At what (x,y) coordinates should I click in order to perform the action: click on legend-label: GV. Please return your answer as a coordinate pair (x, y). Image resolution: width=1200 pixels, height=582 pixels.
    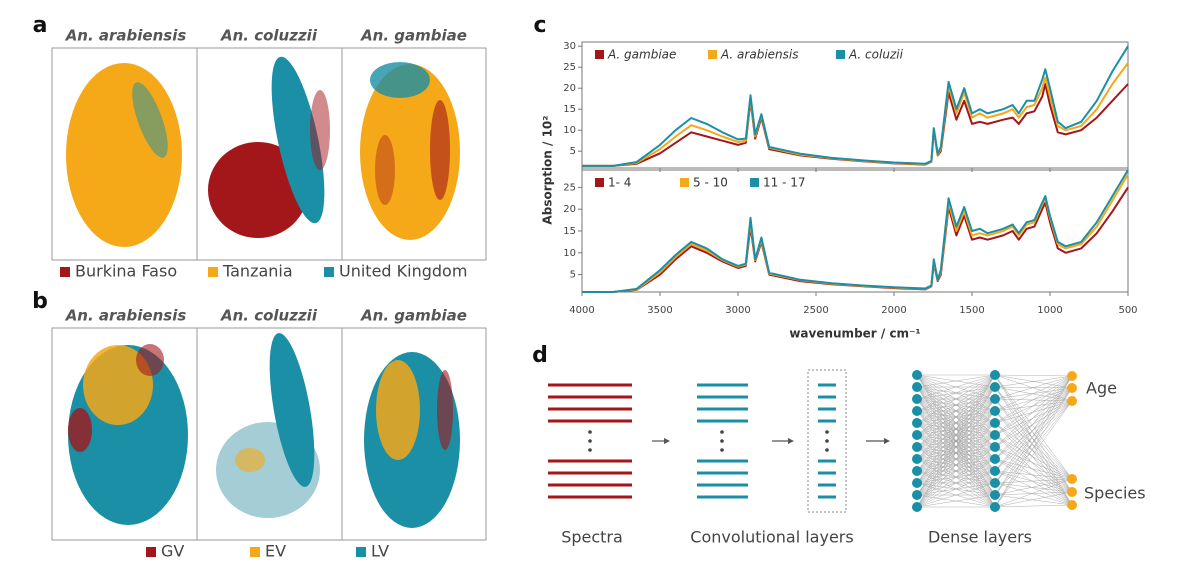
    Looking at the image, I should click on (172, 551).